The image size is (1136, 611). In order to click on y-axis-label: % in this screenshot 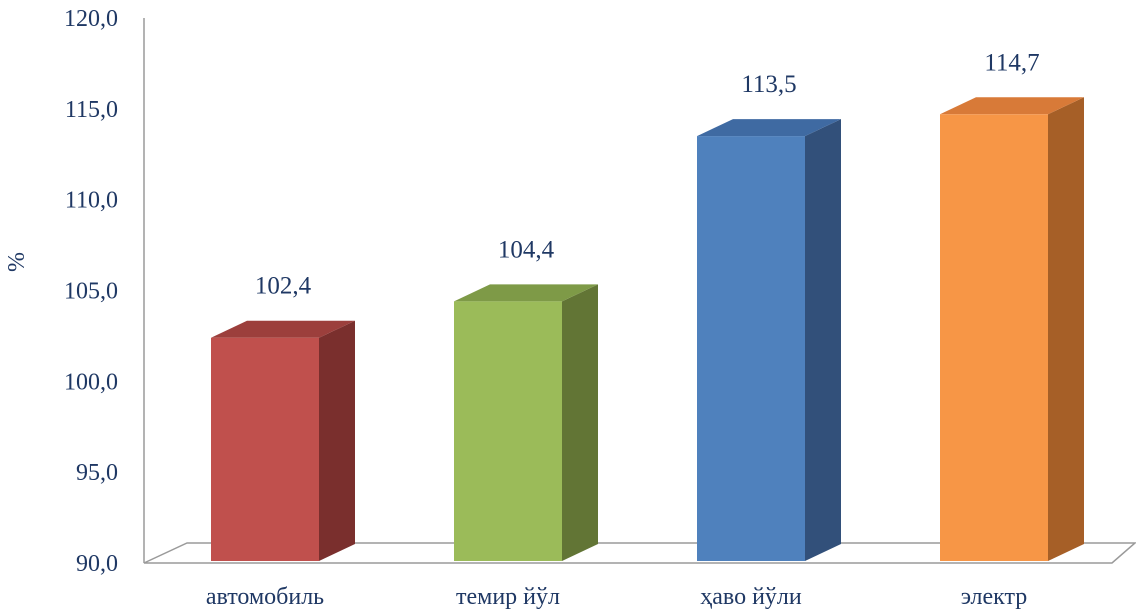, I will do `click(17, 262)`.